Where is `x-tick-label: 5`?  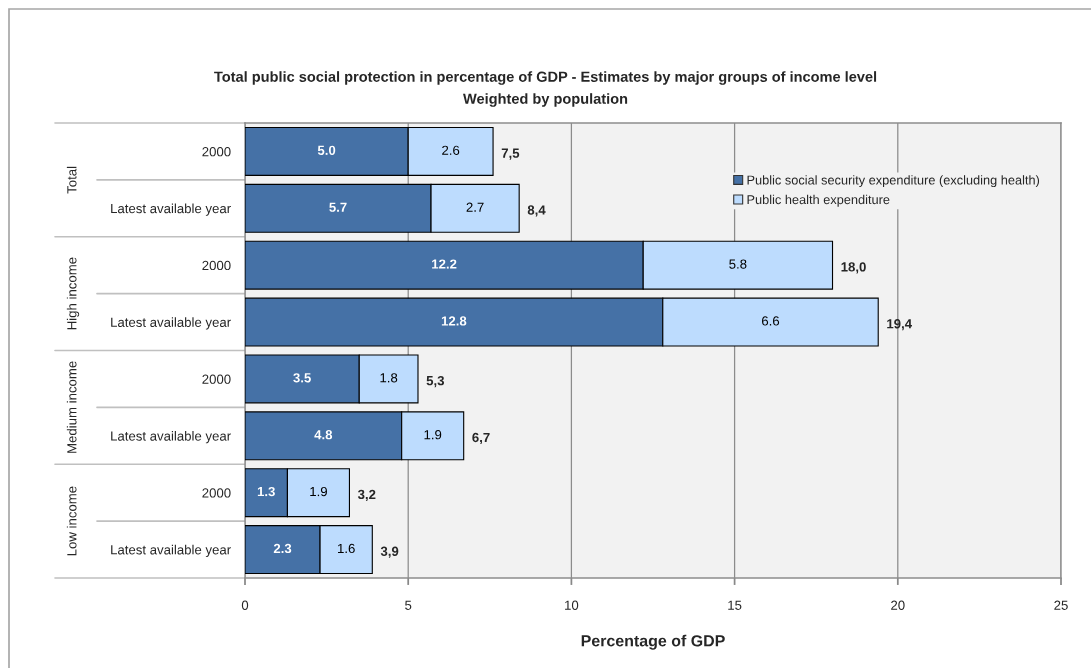 x-tick-label: 5 is located at coordinates (408, 605).